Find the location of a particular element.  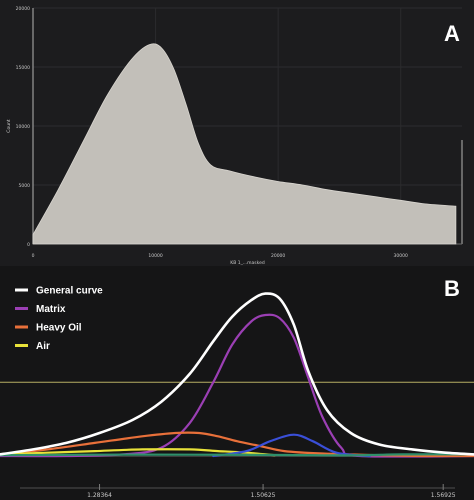

panel-a-y-tick-label: 10000 is located at coordinates (23, 127).